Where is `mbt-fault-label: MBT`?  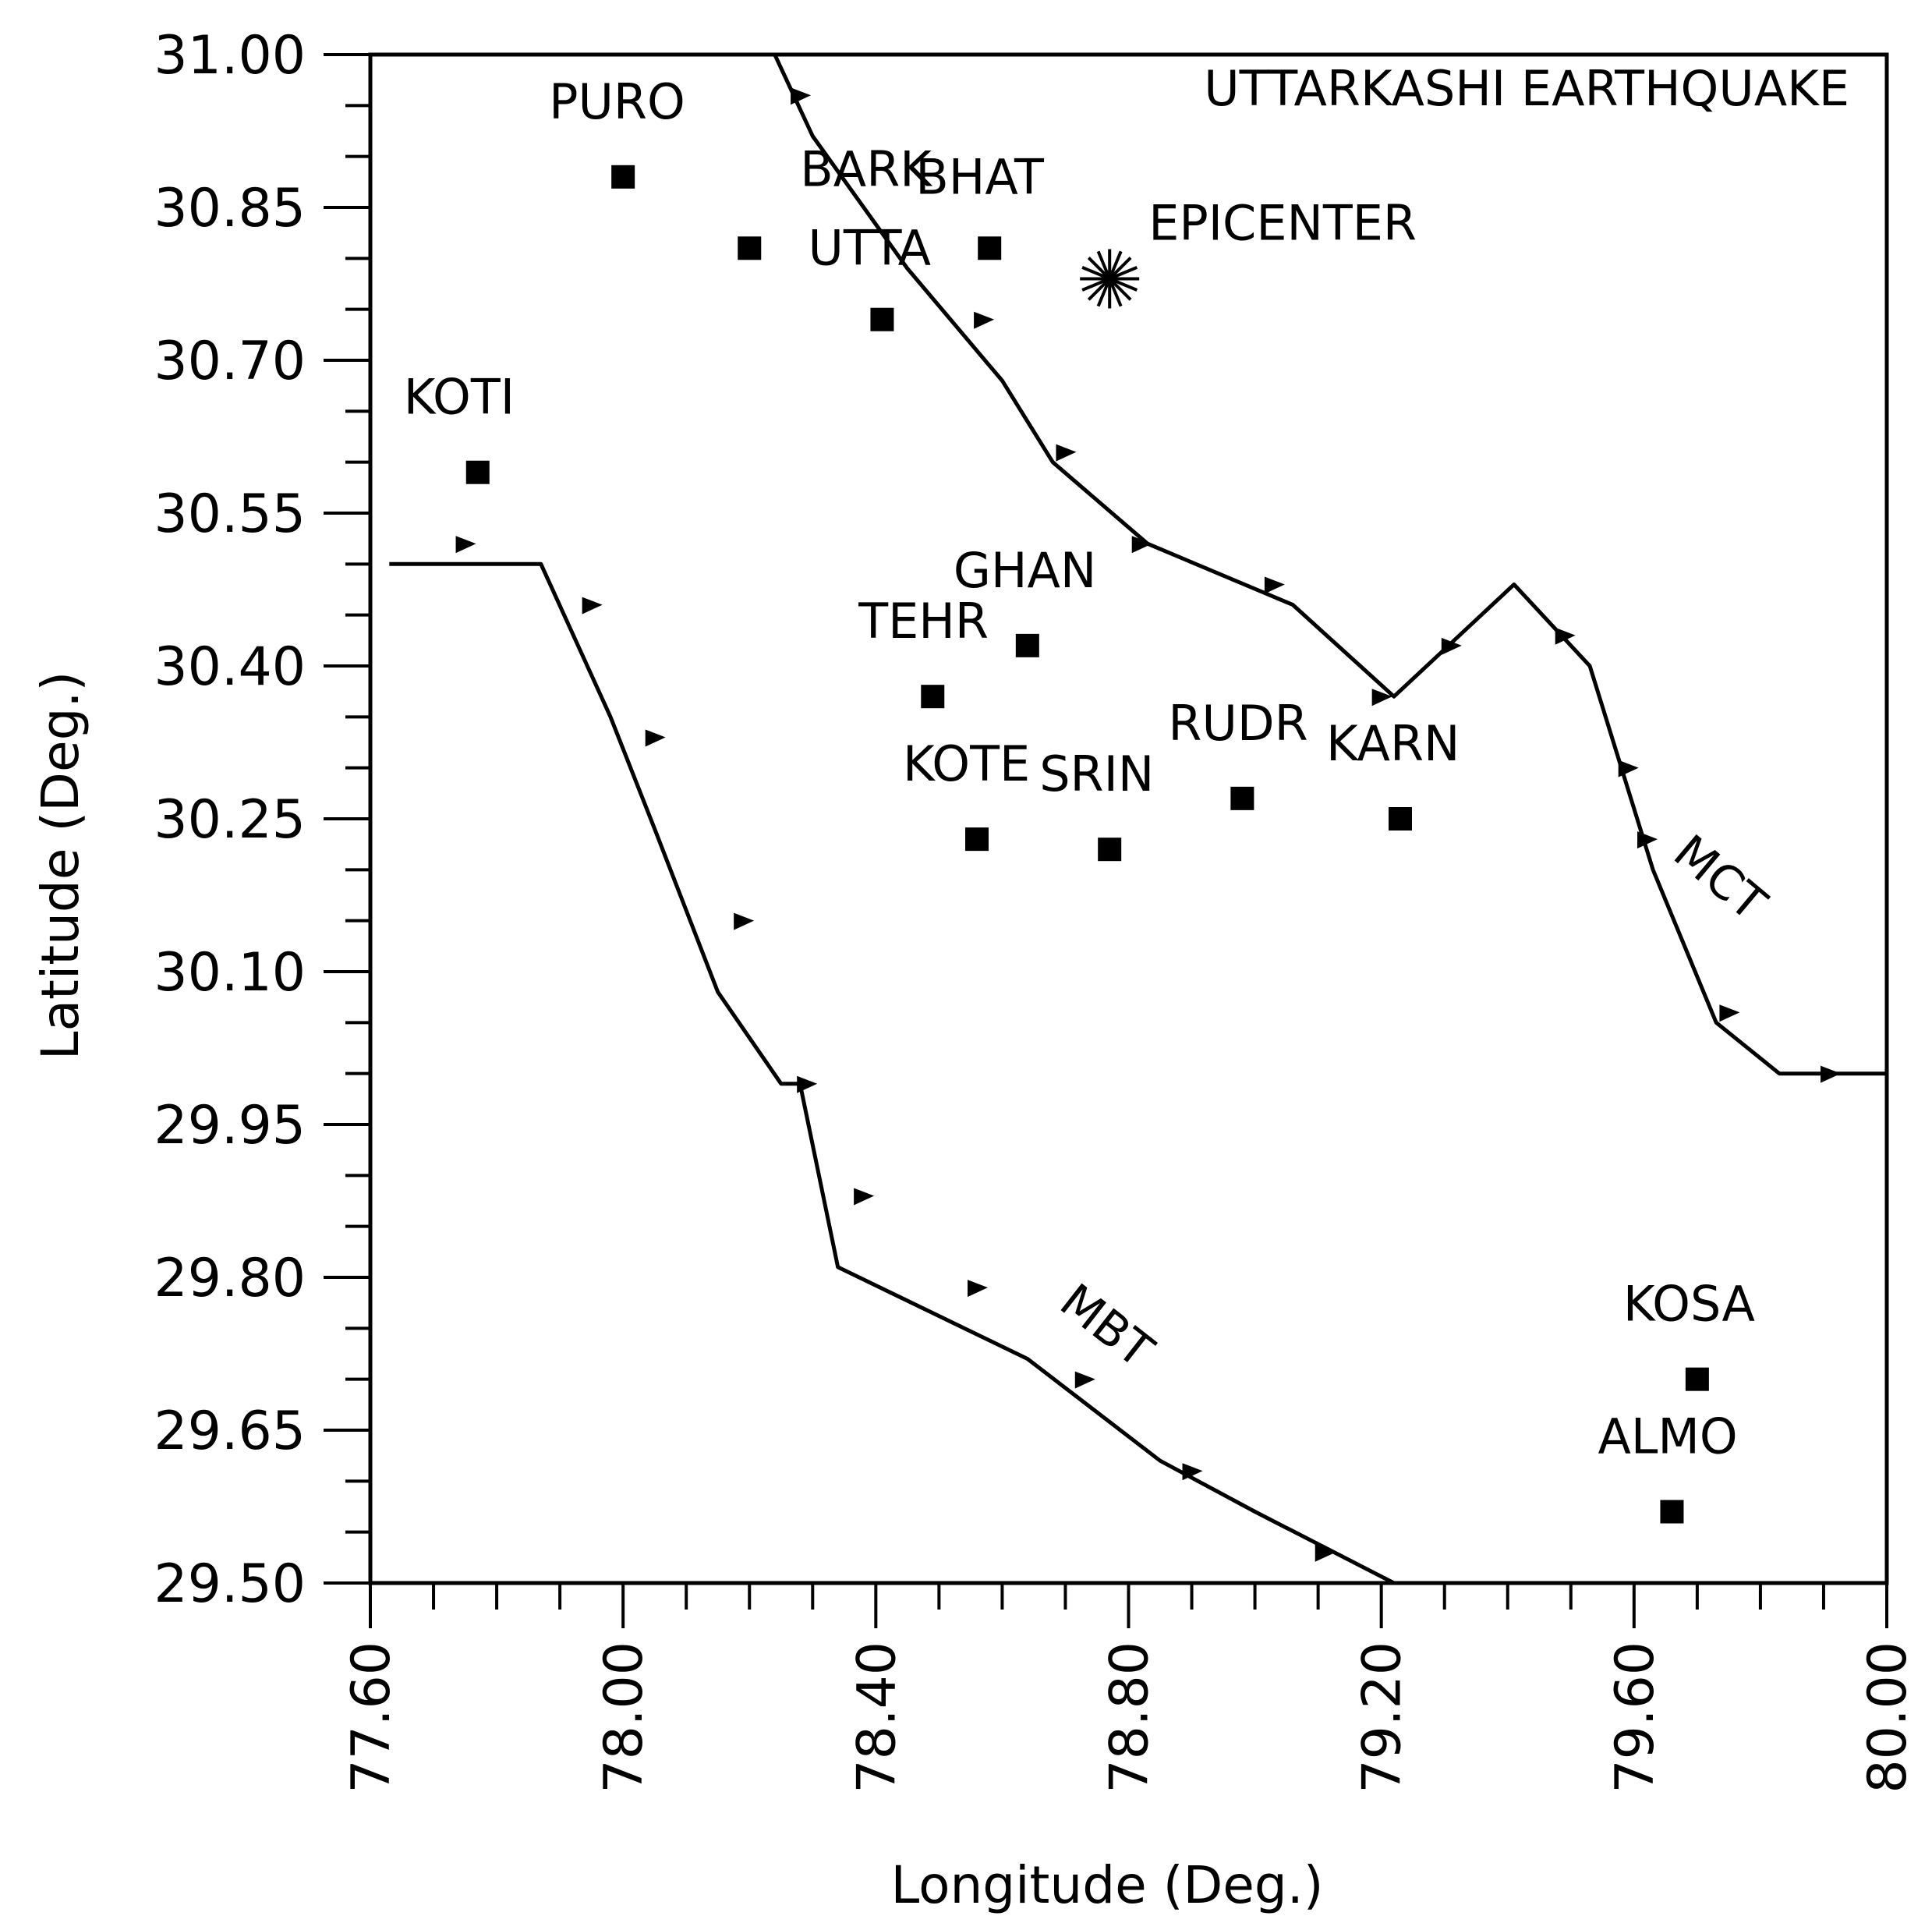
mbt-fault-label: MBT is located at coordinates (1106, 1326).